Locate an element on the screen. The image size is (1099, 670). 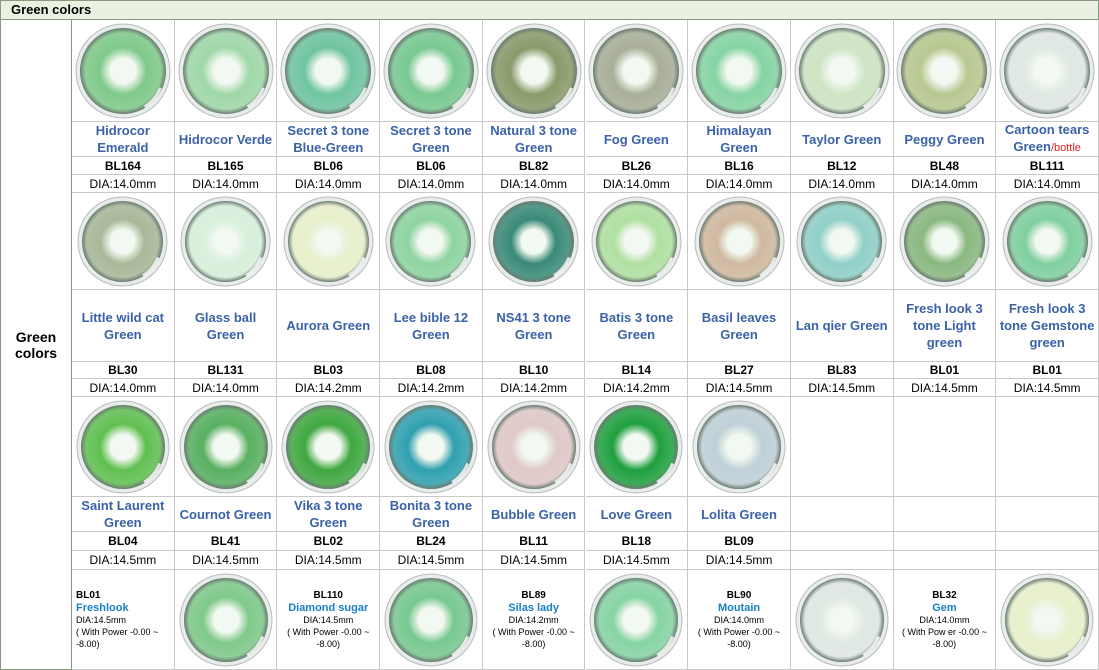
name-cell: Cournot Green is located at coordinates (226, 514).